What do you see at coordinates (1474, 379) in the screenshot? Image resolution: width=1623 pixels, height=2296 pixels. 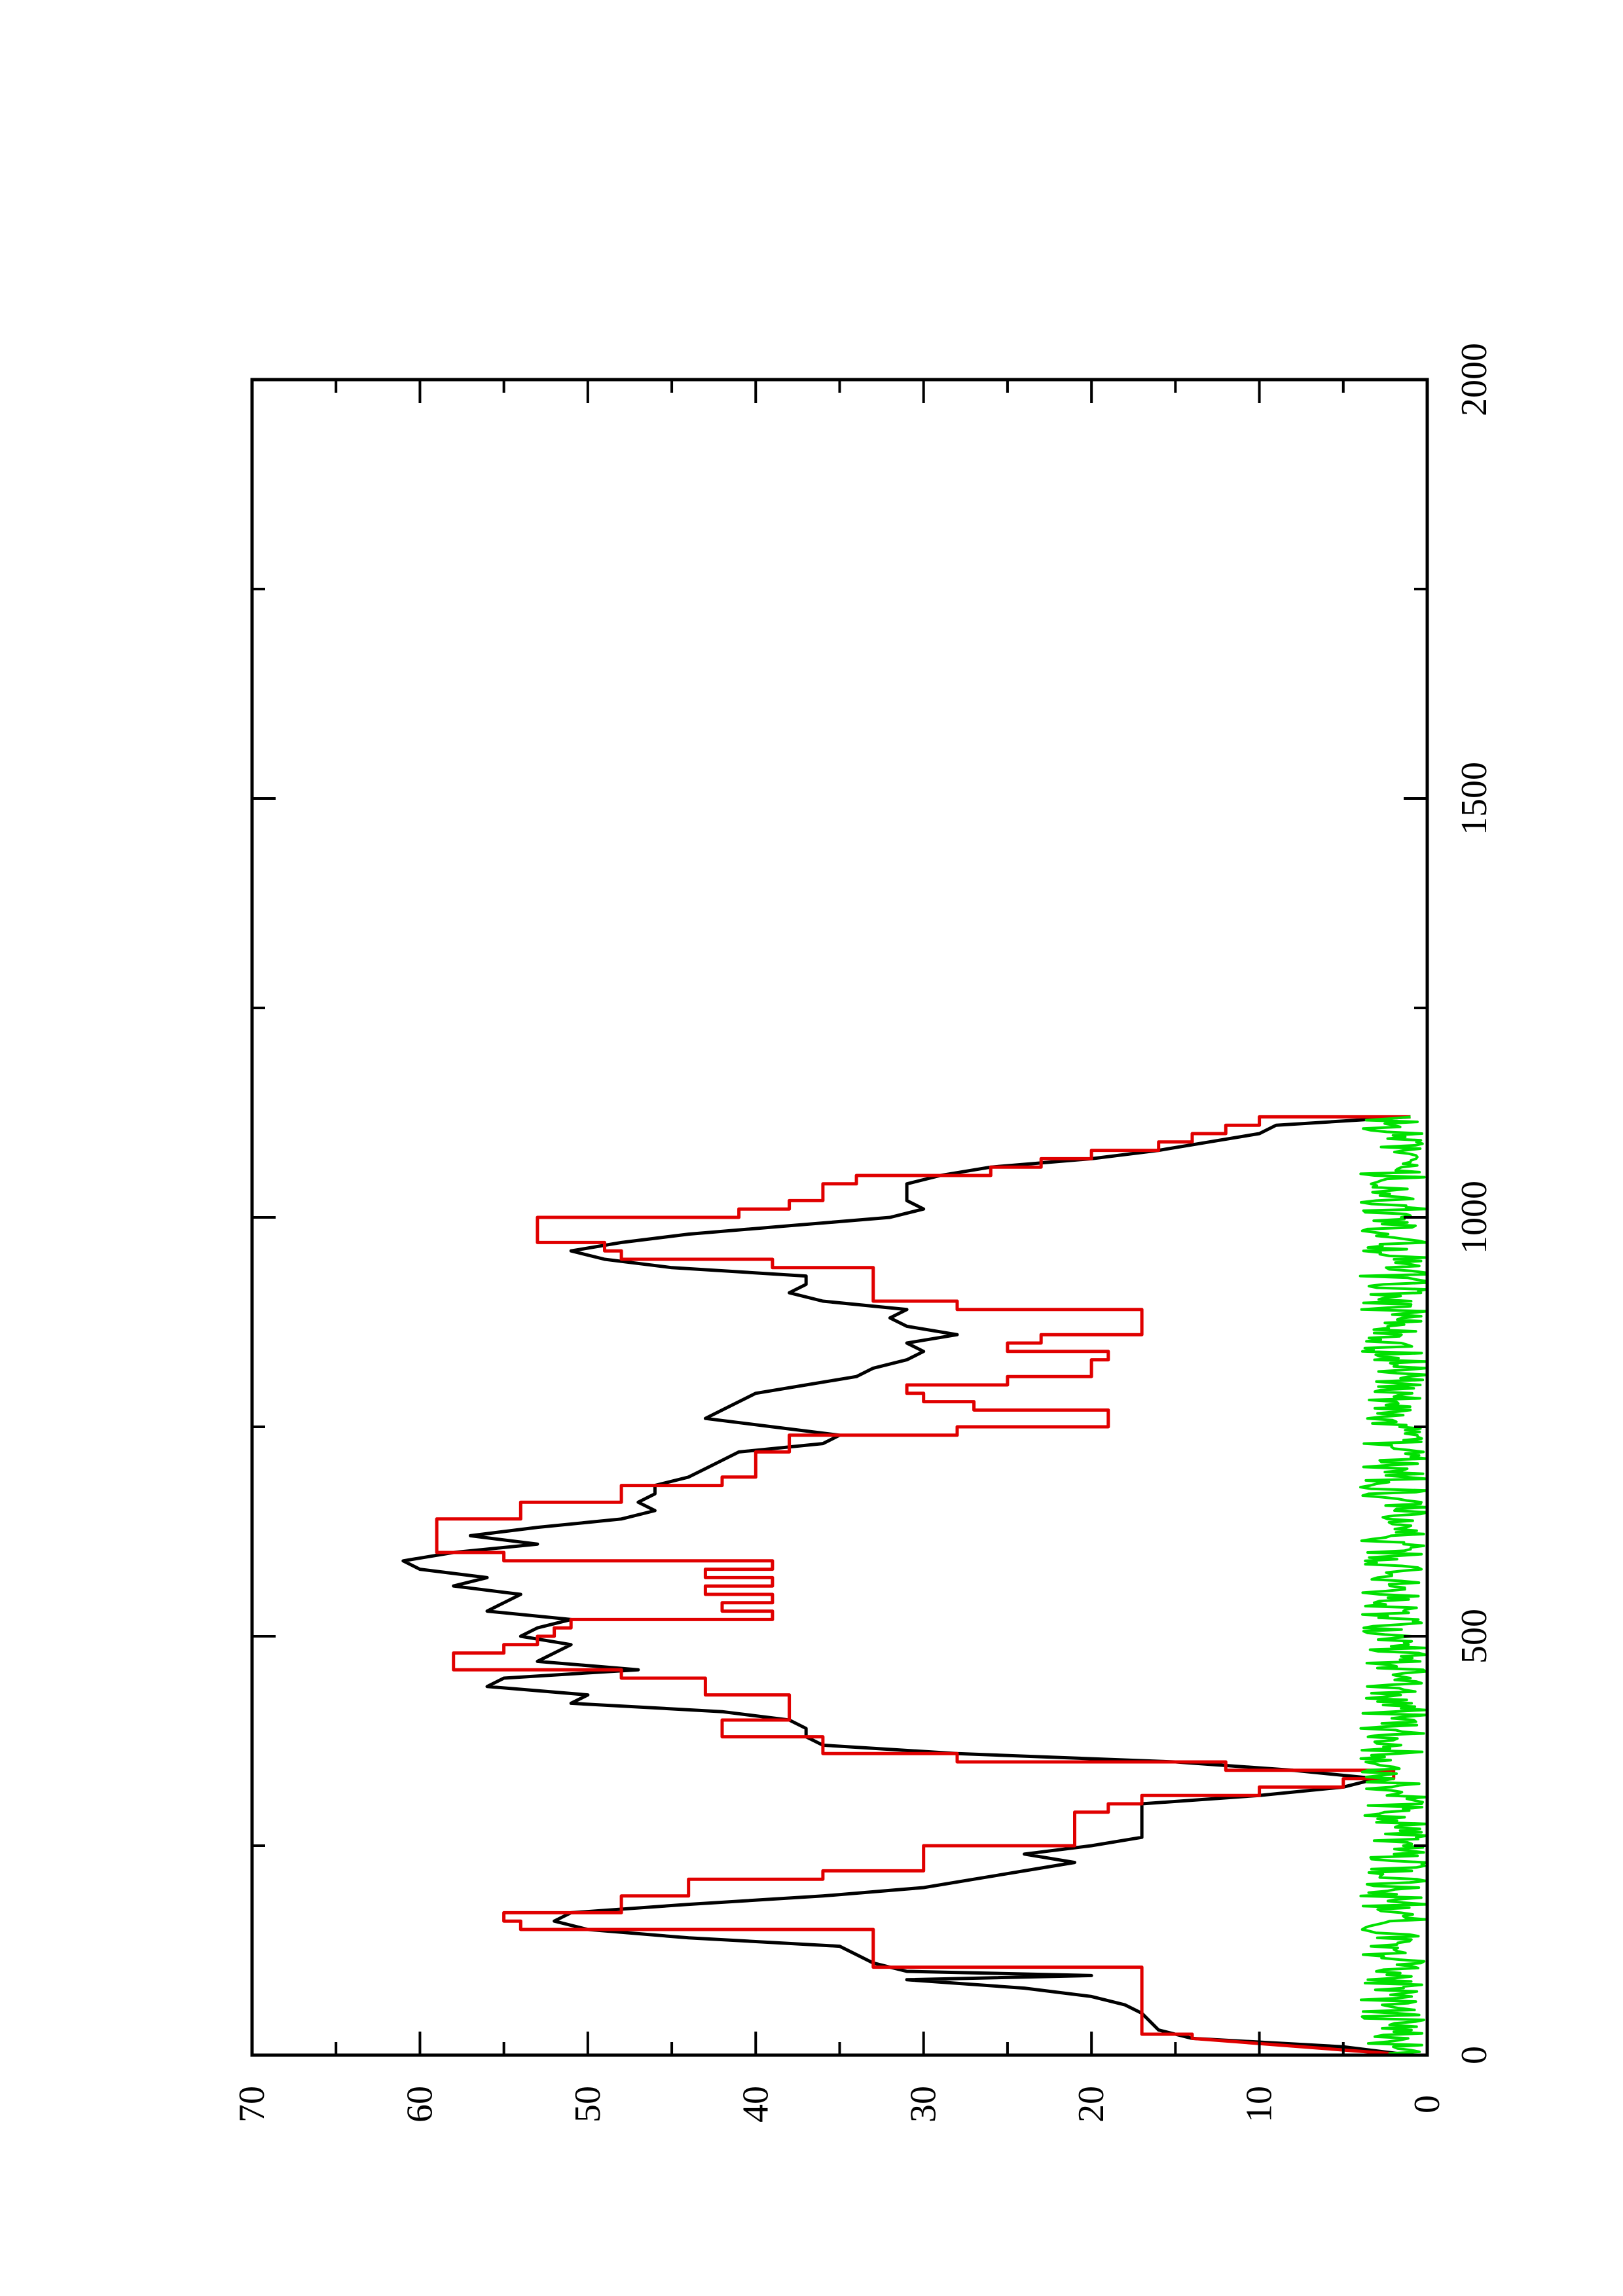 I see `x-tick-label: 2000` at bounding box center [1474, 379].